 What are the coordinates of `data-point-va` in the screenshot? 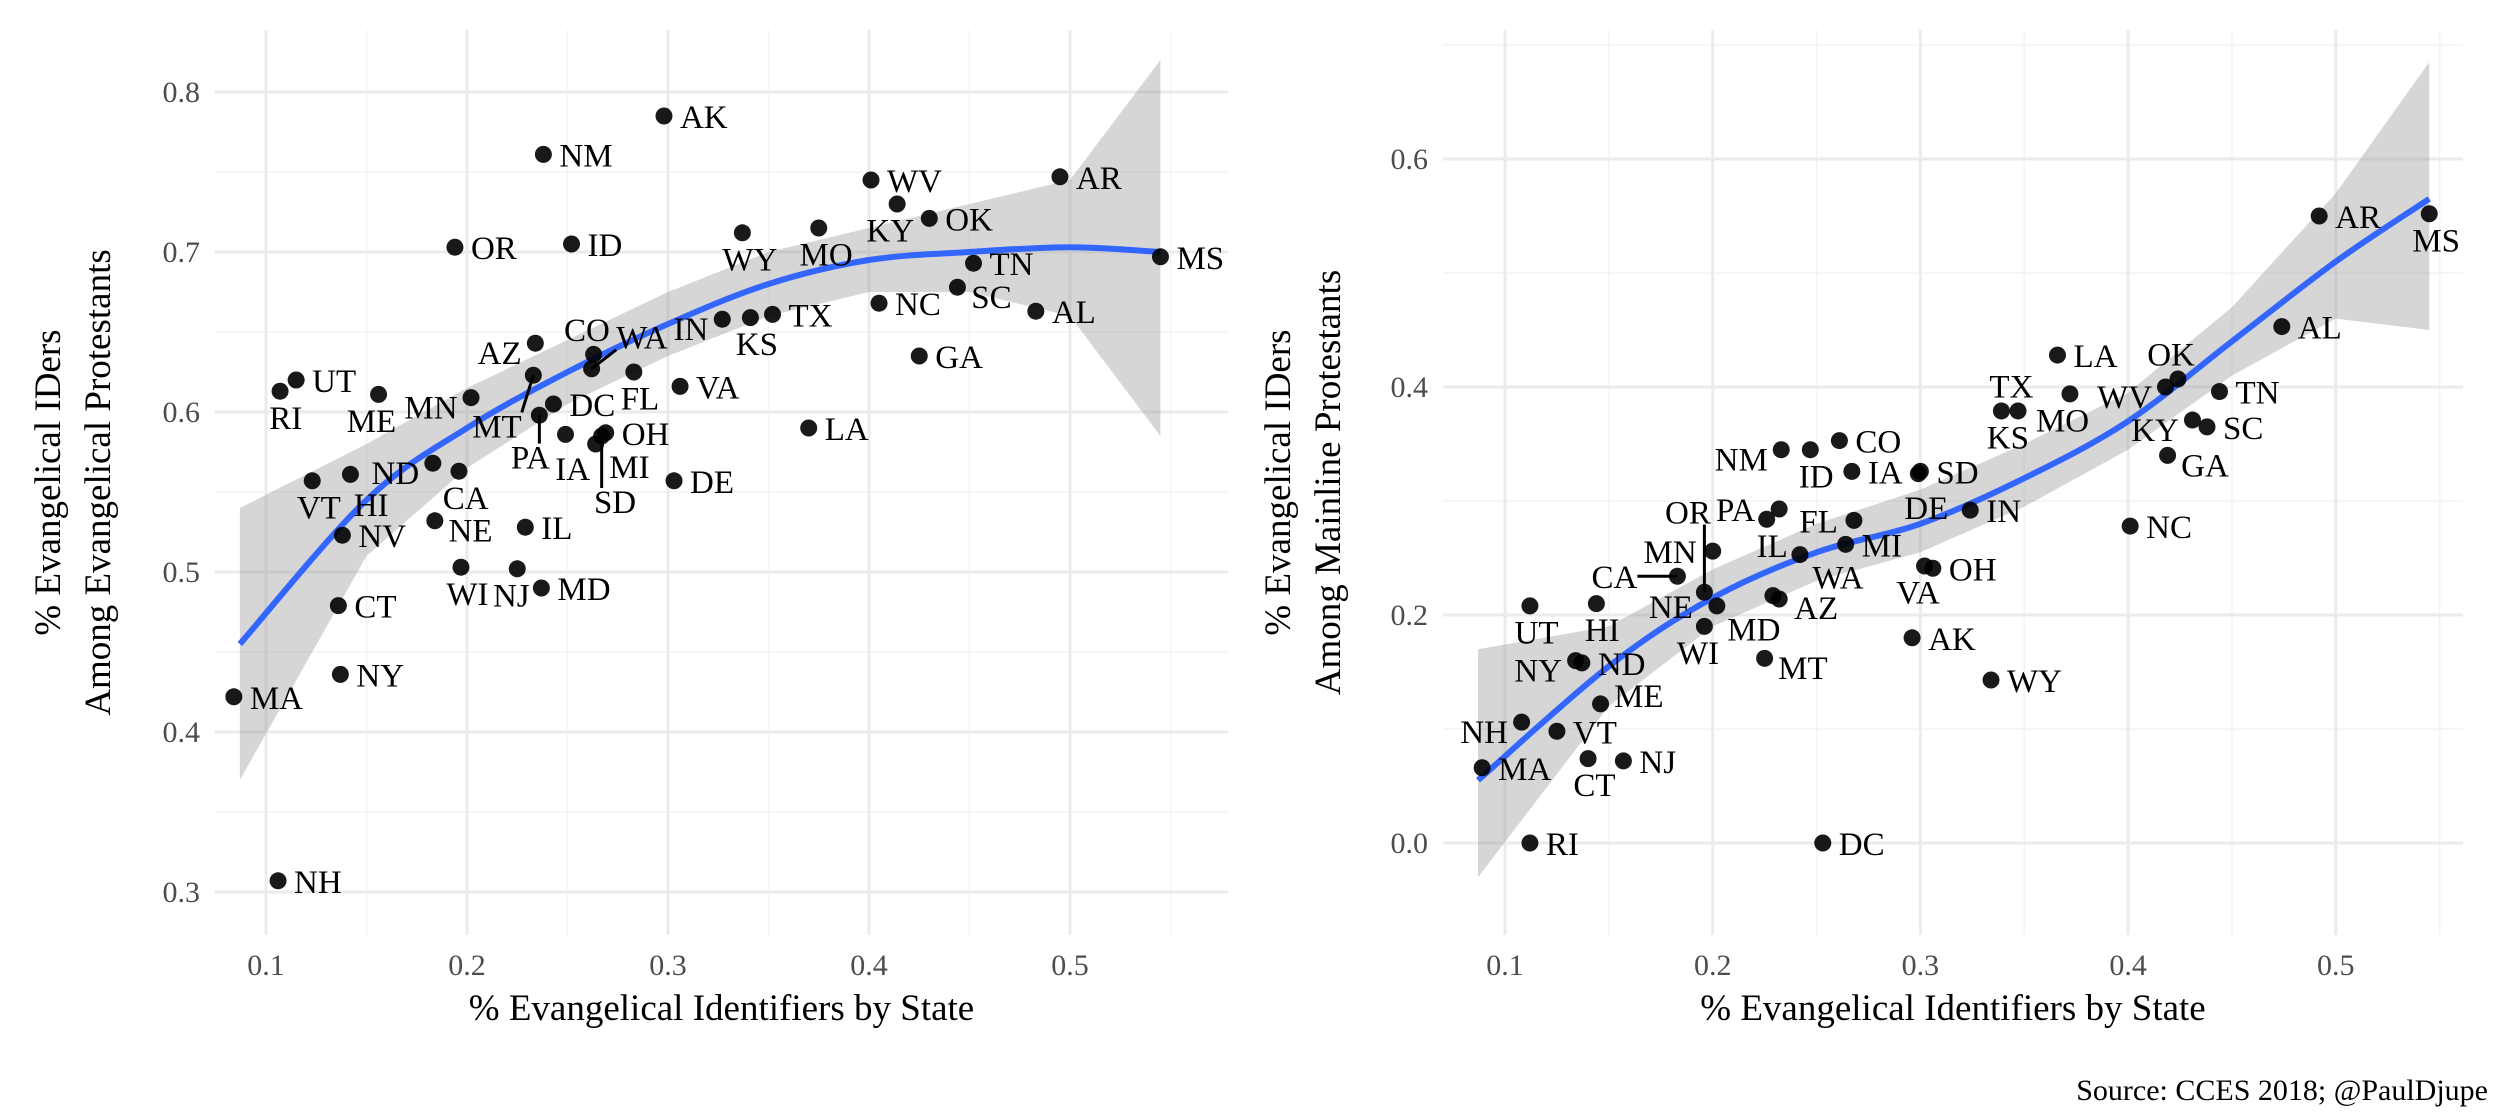 It's located at (1925, 566).